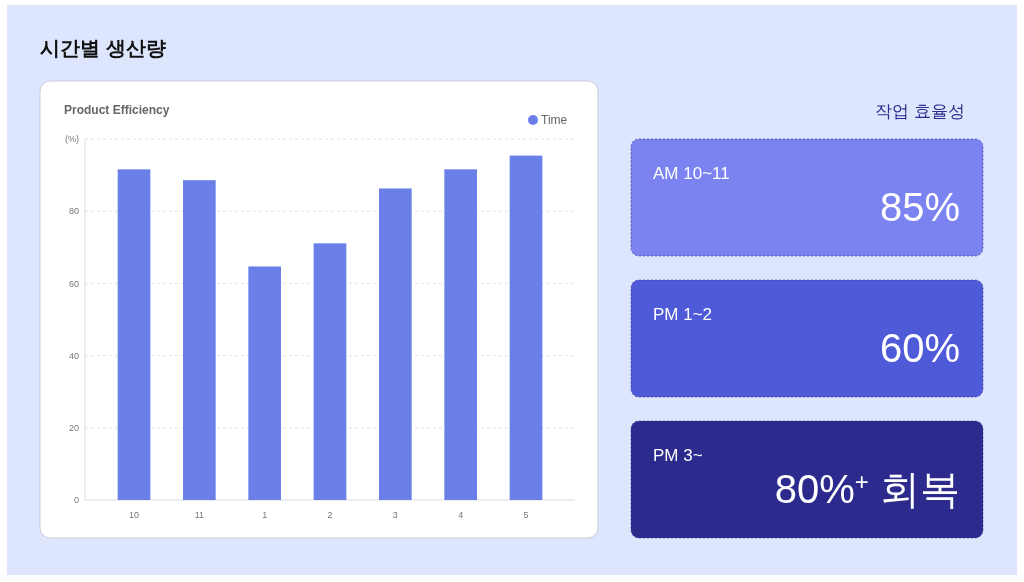 The height and width of the screenshot is (582, 1024). I want to click on x-tick-label: 4, so click(461, 515).